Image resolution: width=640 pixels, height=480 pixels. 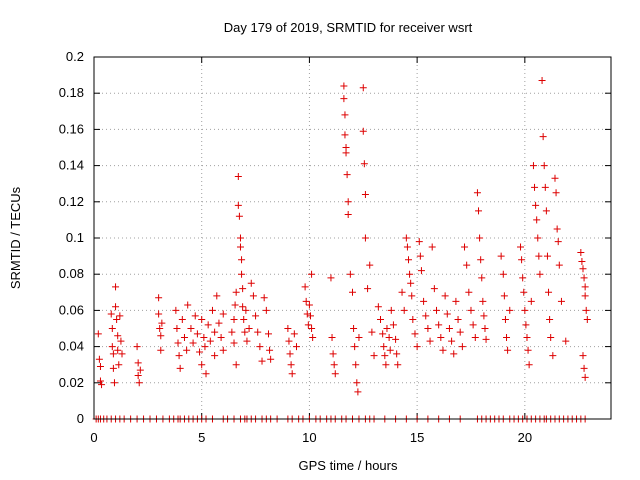 I want to click on x-tick-label: 10, so click(x=309, y=437).